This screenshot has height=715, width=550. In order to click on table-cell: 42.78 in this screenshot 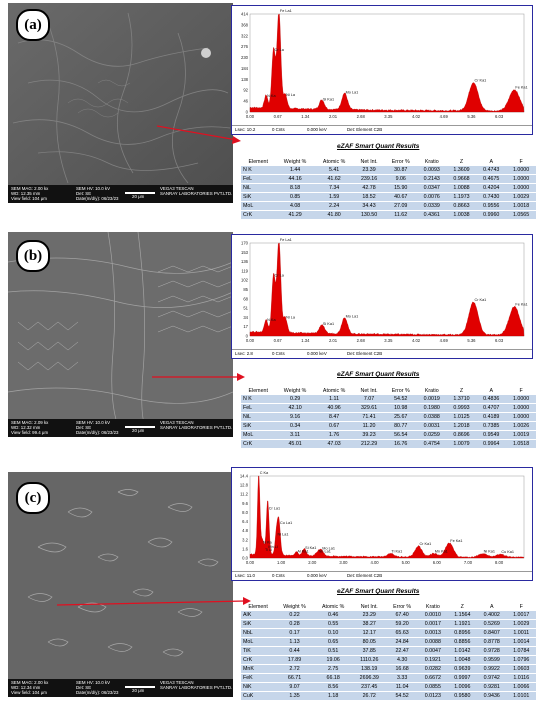, I will do `click(369, 188)`.